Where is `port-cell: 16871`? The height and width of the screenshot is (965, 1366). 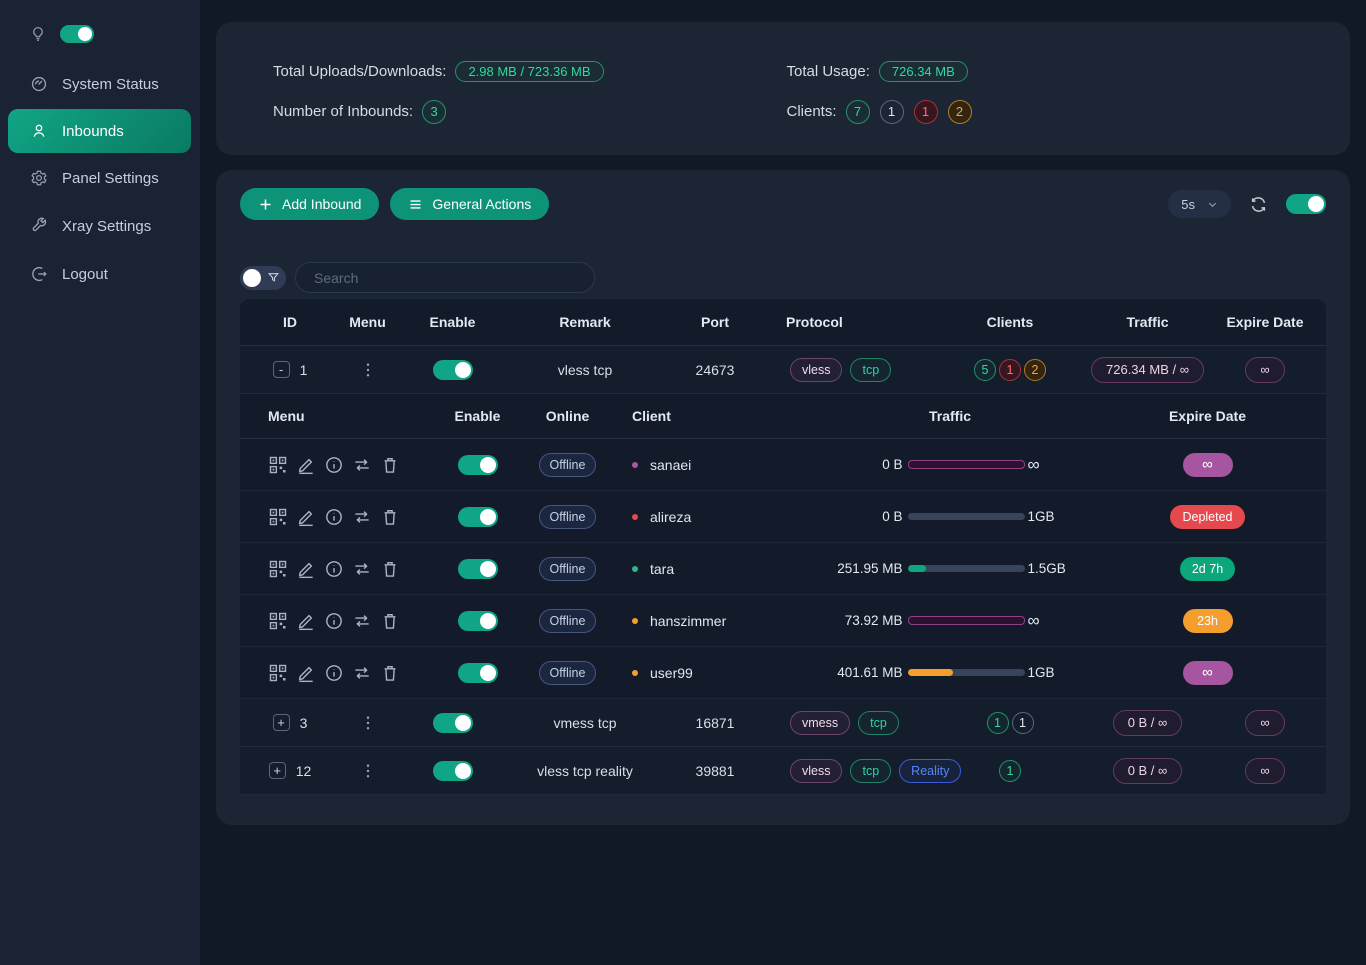 port-cell: 16871 is located at coordinates (715, 722).